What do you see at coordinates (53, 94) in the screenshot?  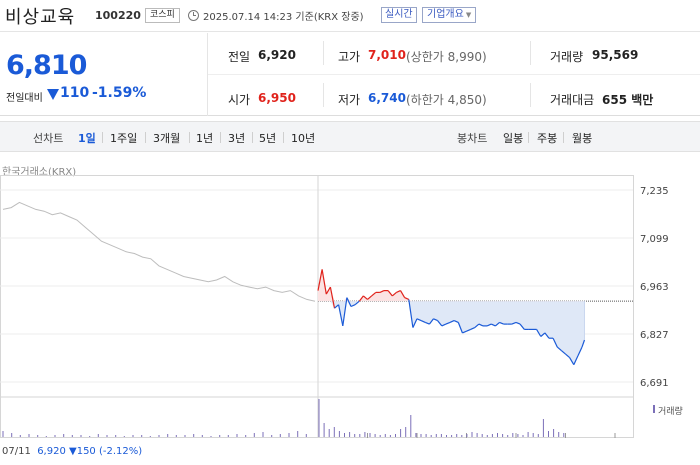 I see `down-triangle-icon` at bounding box center [53, 94].